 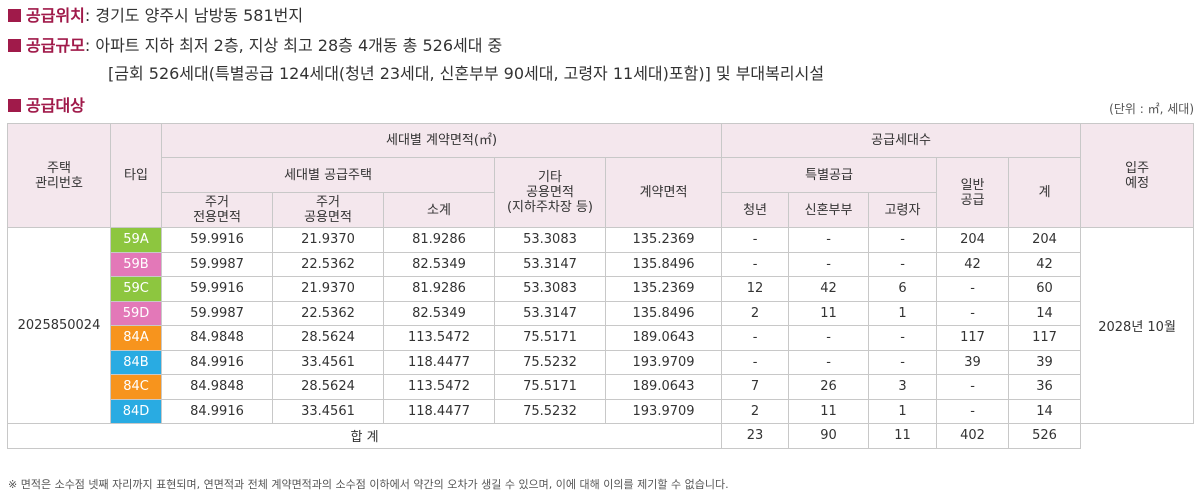 I want to click on header-total: 계, so click(x=1045, y=192).